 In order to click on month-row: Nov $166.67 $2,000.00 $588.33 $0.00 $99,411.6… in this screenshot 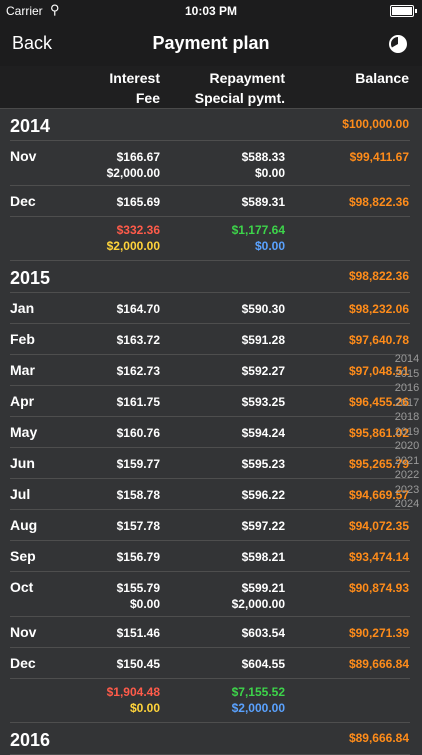, I will do `click(211, 162)`.